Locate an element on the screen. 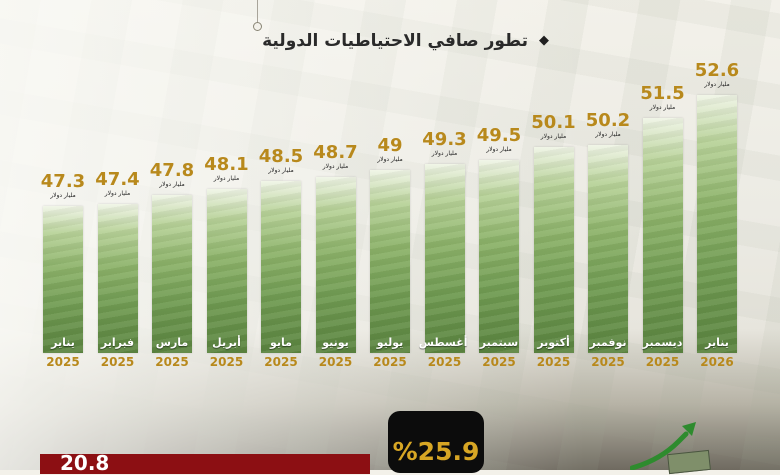  bar-value-label: 50.2 is located at coordinates (608, 120).